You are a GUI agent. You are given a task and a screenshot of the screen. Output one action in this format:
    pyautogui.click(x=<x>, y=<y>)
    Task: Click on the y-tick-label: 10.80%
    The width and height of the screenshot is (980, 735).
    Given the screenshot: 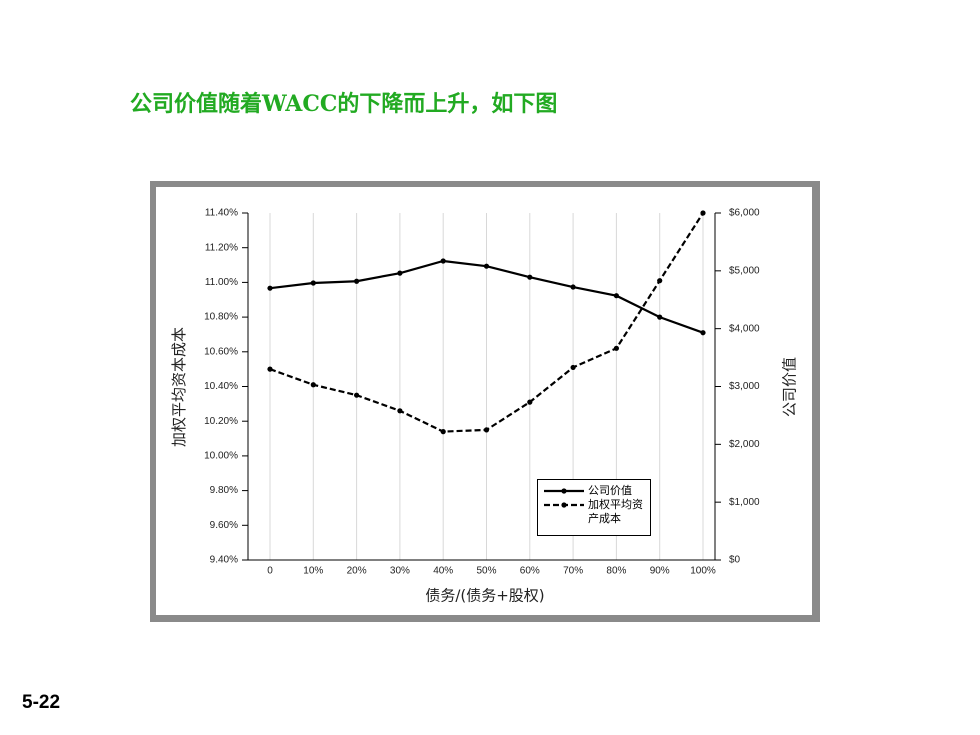 What is the action you would take?
    pyautogui.click(x=221, y=317)
    